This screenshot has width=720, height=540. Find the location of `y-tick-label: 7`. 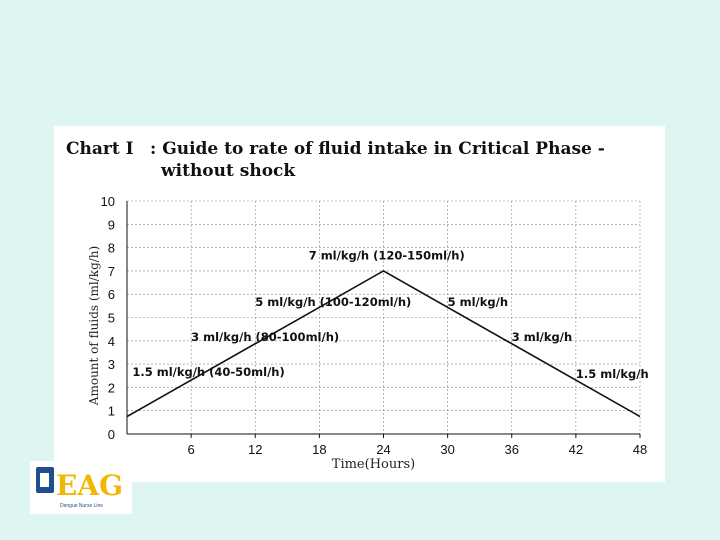

y-tick-label: 7 is located at coordinates (111, 271).